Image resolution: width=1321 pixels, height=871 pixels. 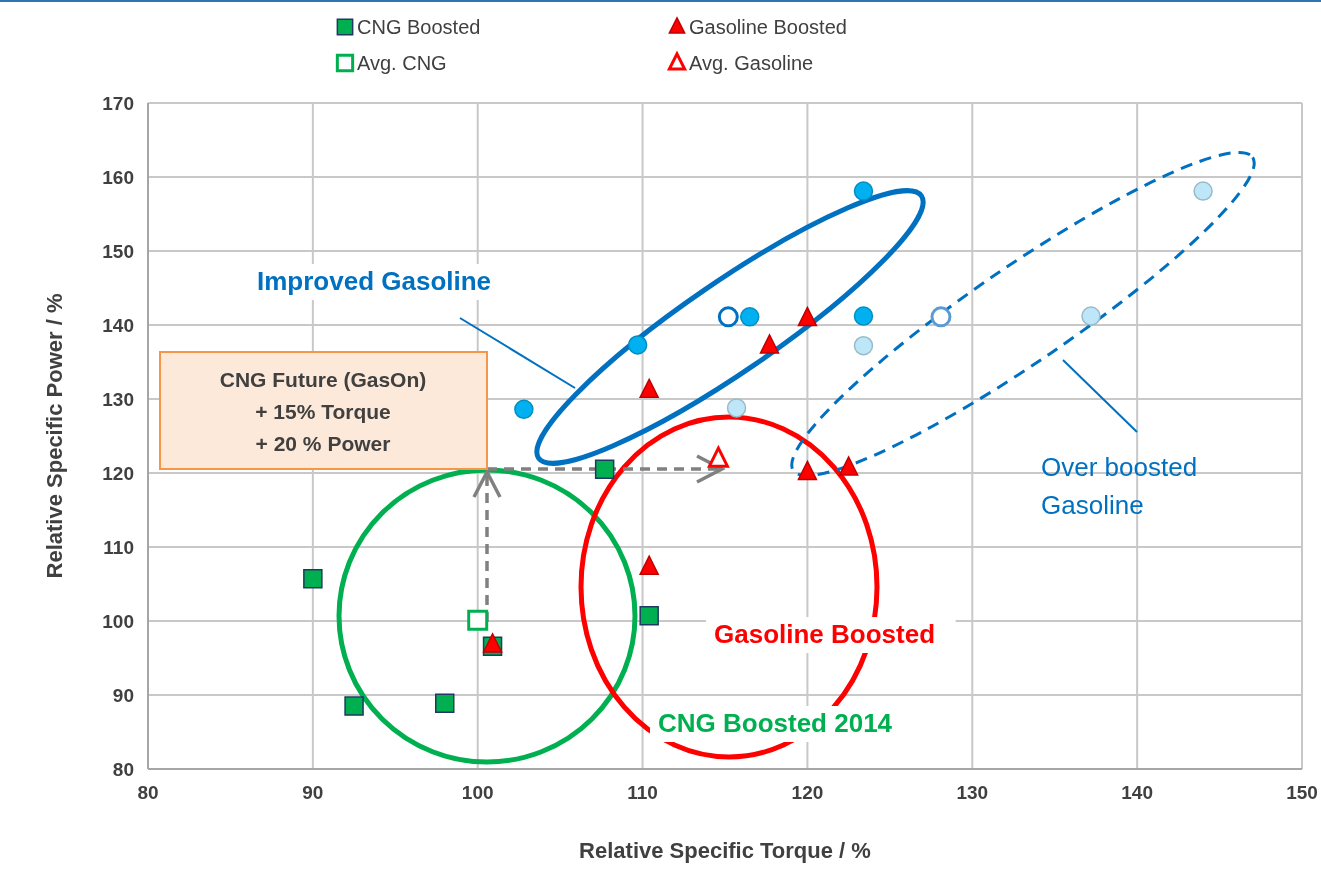 What do you see at coordinates (323, 411) in the screenshot?
I see `annotation: CNG Future (GasOn) + 15% Torque + 20 % Power` at bounding box center [323, 411].